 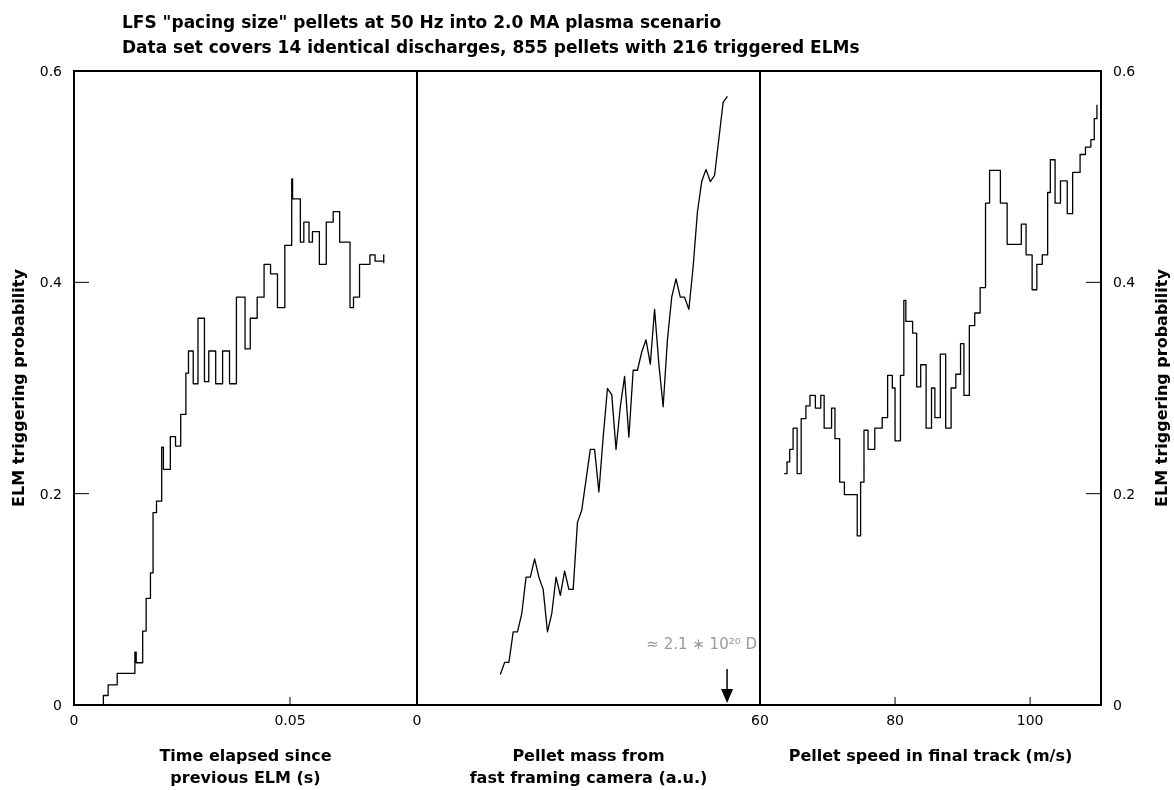 I want to click on x-tick-label: 0, so click(x=74, y=720).